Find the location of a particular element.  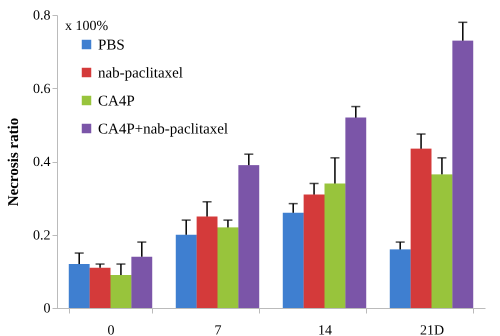

y-tick-label: 0.2 is located at coordinates (41, 236).